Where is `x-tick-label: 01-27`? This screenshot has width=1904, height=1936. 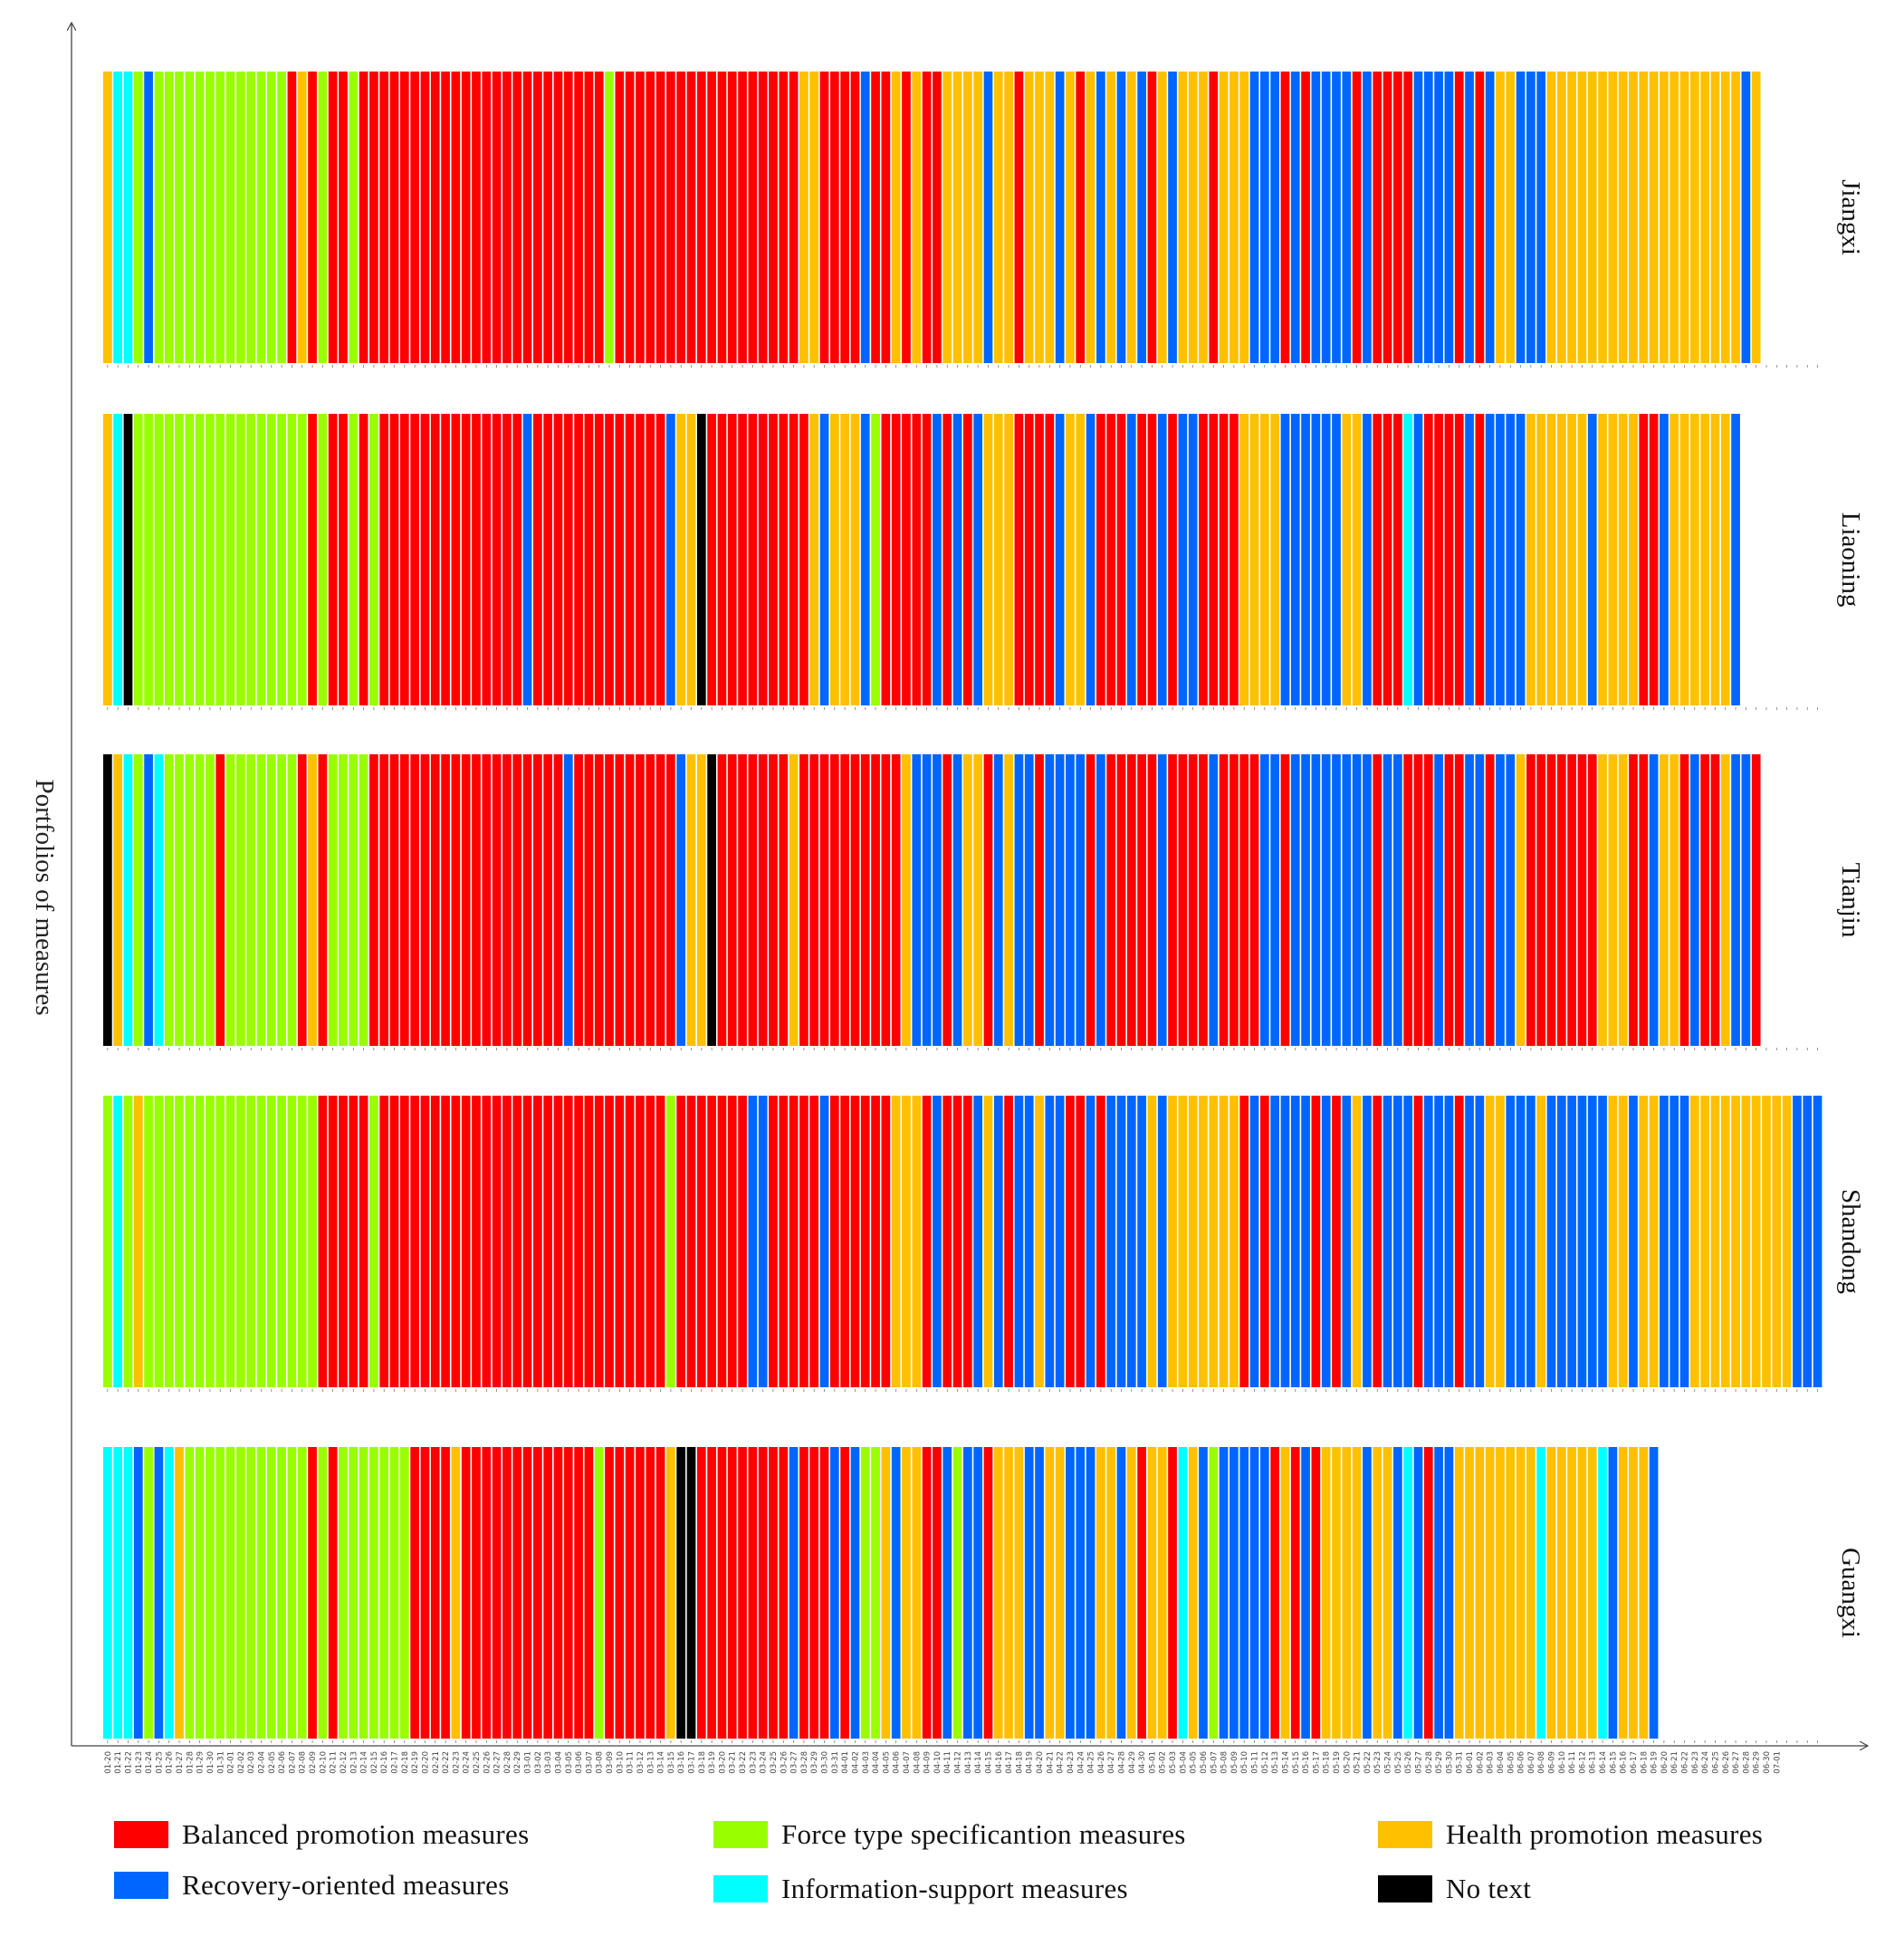
x-tick-label: 01-27 is located at coordinates (181, 1762).